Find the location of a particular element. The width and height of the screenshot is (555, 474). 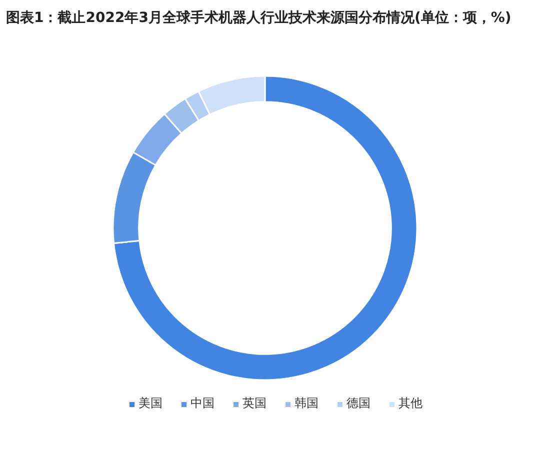

legend-label: 德国 is located at coordinates (358, 403).